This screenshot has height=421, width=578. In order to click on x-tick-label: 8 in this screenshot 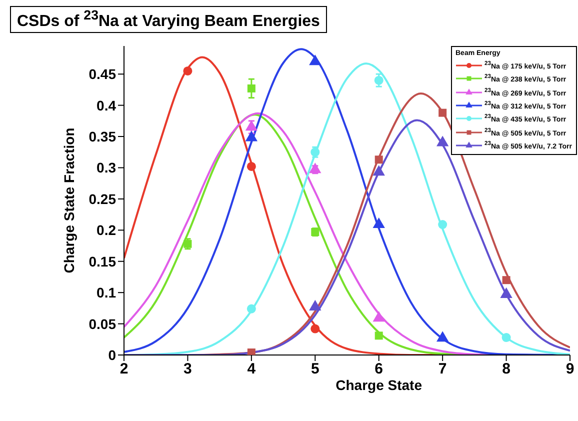, I will do `click(506, 369)`.